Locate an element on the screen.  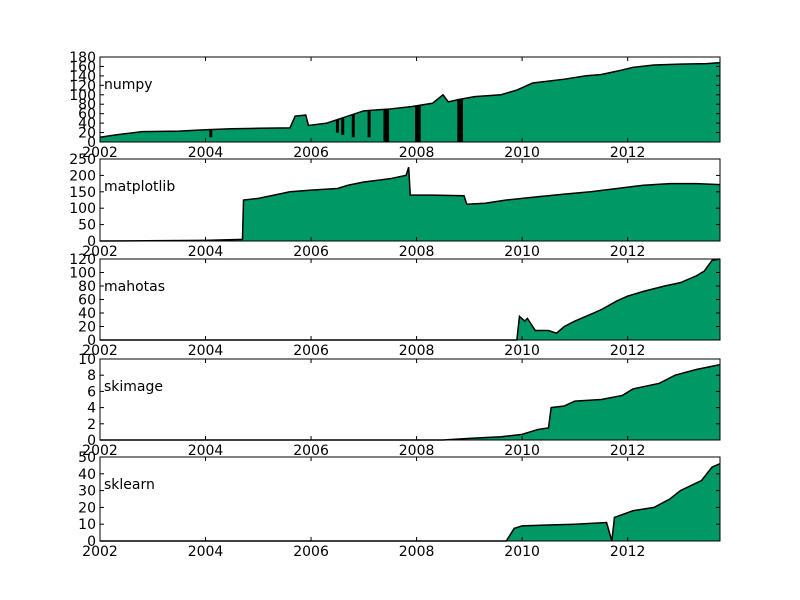
y-tick-label: 160 is located at coordinates (82, 67).